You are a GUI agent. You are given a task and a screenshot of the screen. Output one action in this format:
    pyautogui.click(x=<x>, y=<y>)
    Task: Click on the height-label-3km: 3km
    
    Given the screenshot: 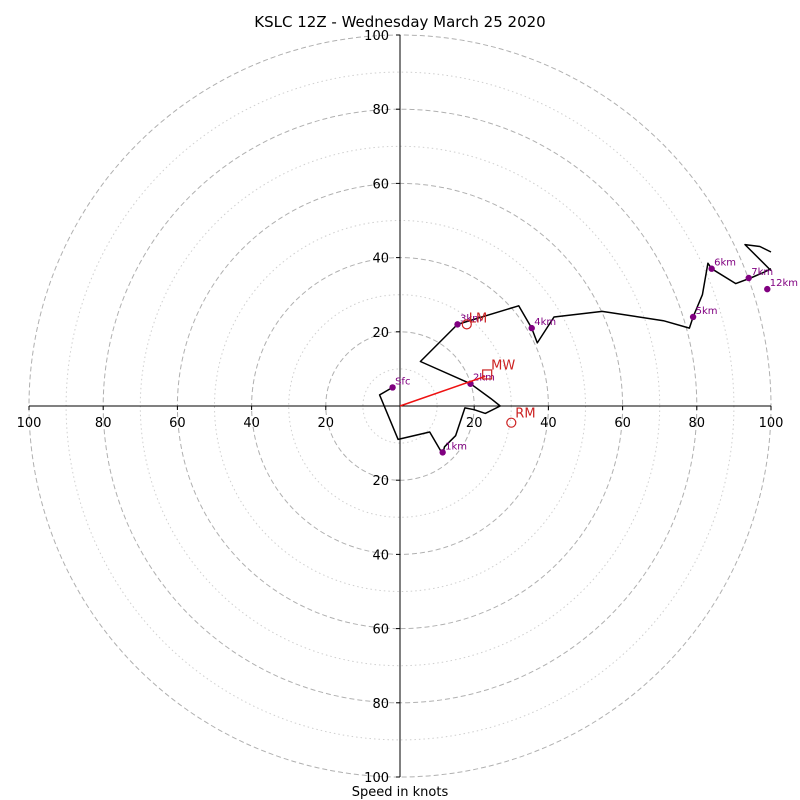 What is the action you would take?
    pyautogui.click(x=471, y=318)
    